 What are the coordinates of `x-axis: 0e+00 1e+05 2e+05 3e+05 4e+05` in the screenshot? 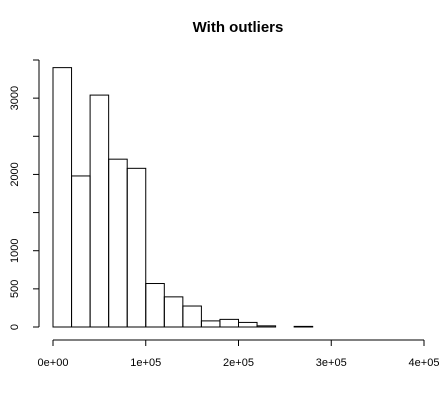 It's located at (239, 354).